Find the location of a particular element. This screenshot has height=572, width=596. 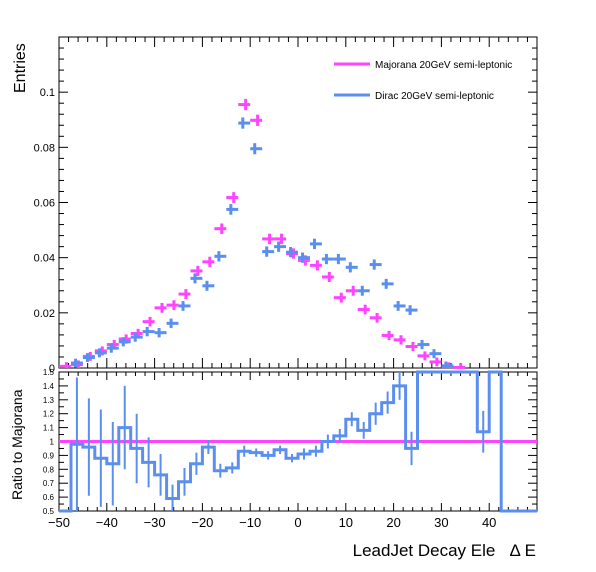

y-tick-label: 0.08 is located at coordinates (44, 148).